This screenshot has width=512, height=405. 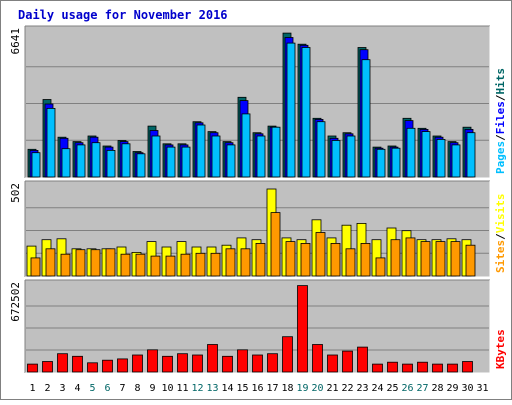 What do you see at coordinates (15, 193) in the screenshot?
I see `y-max-label-visits: 502` at bounding box center [15, 193].